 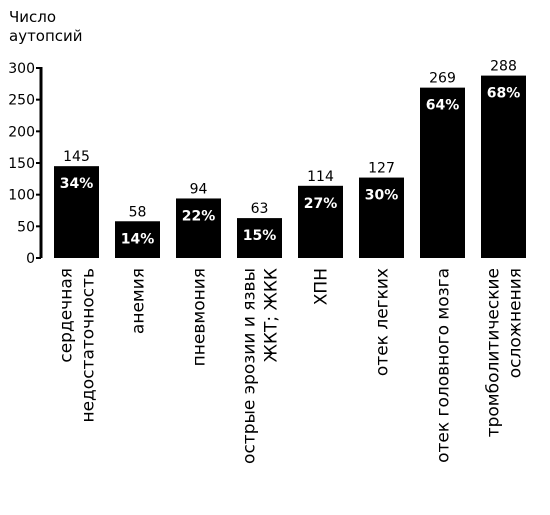 I want to click on x-category-label: недостаточность, so click(x=89, y=345).